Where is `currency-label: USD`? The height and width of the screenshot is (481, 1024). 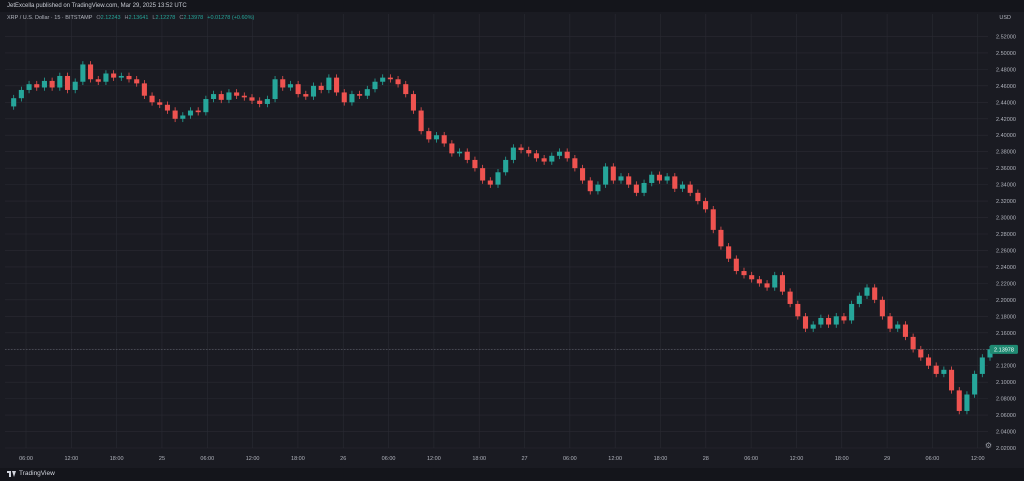
currency-label: USD is located at coordinates (1005, 18).